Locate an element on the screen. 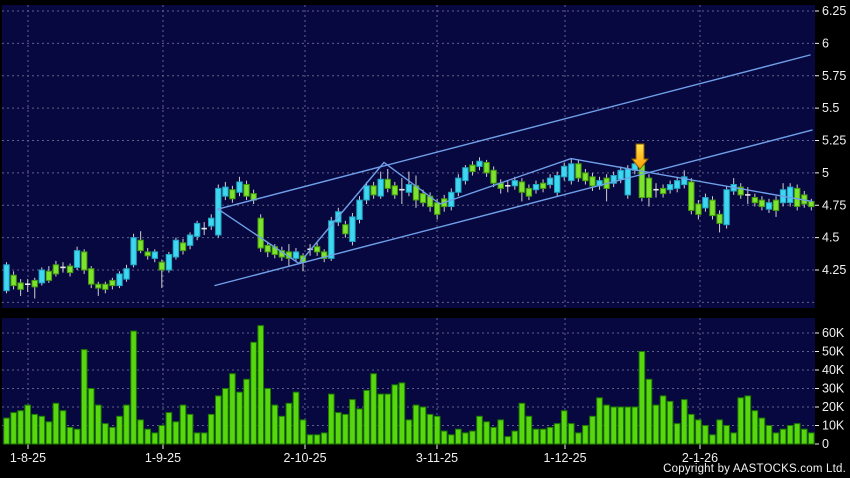 This screenshot has height=478, width=850. volume-axis-label: 20K is located at coordinates (833, 407).